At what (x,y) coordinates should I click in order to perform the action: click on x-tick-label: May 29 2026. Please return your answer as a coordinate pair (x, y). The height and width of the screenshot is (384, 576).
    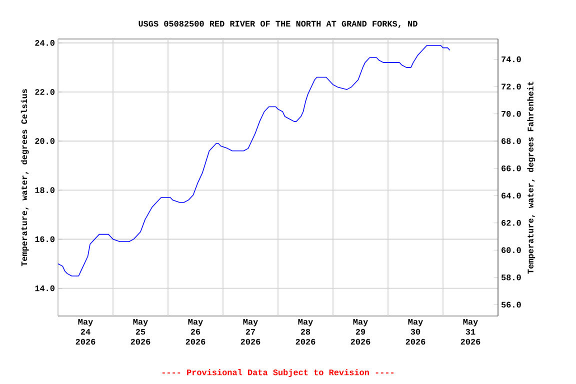
    Looking at the image, I should click on (360, 332).